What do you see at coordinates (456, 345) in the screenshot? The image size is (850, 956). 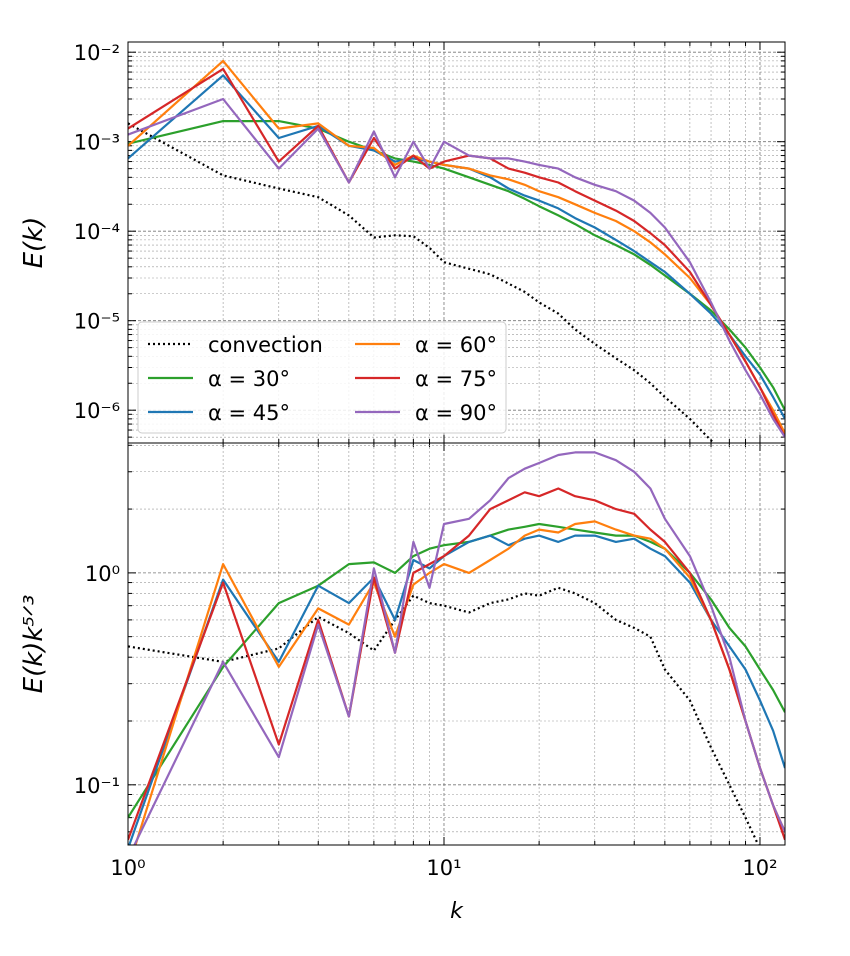 I see `legend-label: α = 60°` at bounding box center [456, 345].